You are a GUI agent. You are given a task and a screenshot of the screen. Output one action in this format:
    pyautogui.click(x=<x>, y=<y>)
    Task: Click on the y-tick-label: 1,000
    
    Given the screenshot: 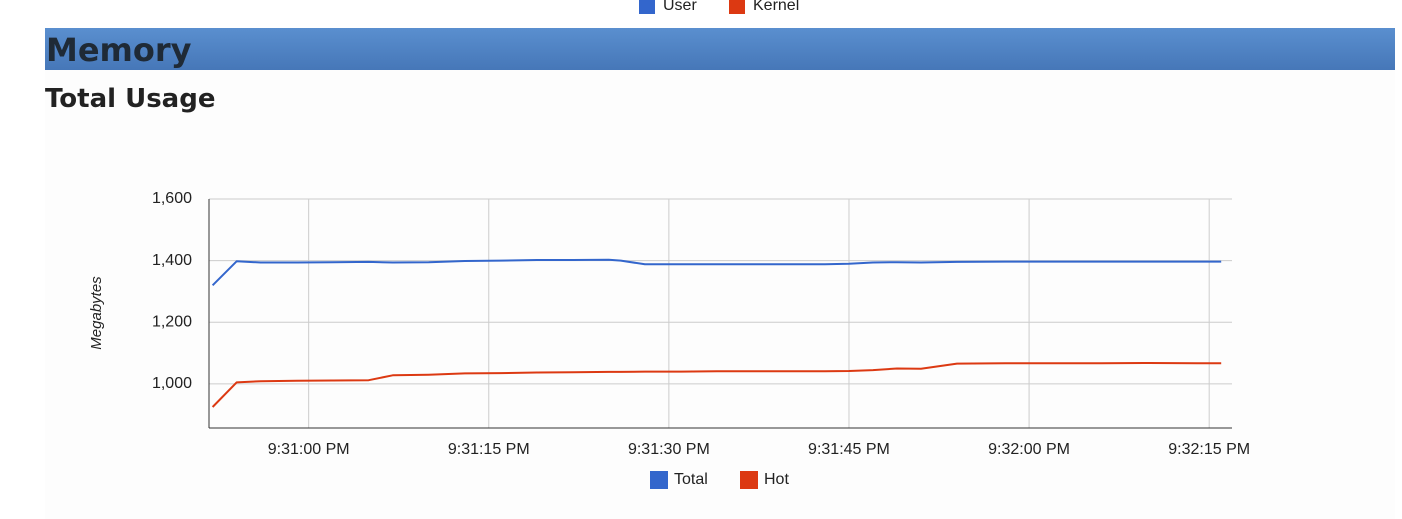 What is the action you would take?
    pyautogui.click(x=172, y=383)
    